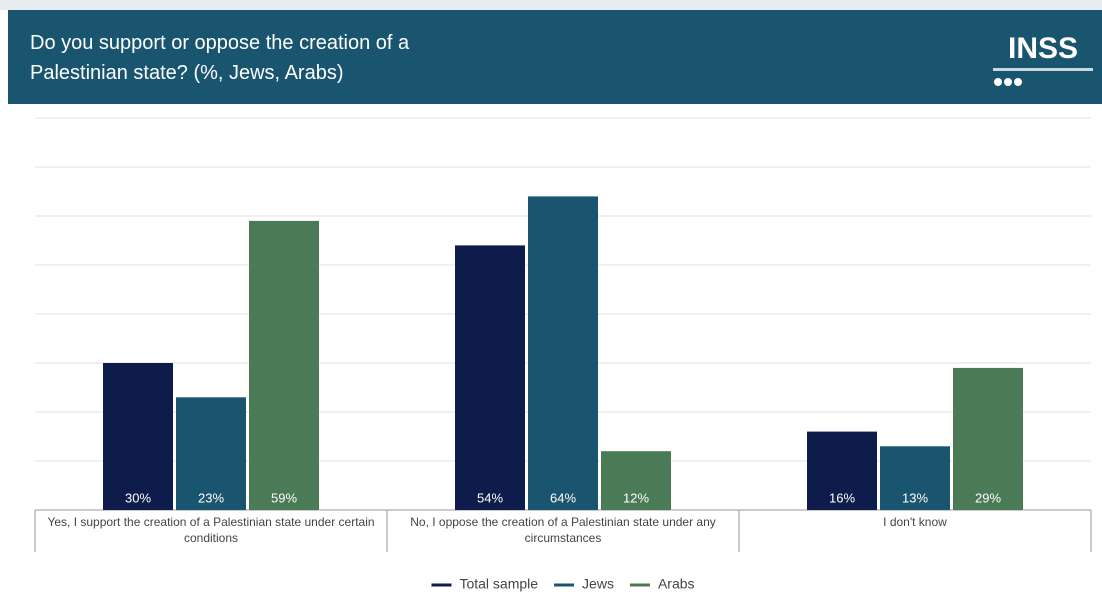 The image size is (1102, 601). Describe the element at coordinates (598, 584) in the screenshot. I see `legend-label: Jews` at that location.